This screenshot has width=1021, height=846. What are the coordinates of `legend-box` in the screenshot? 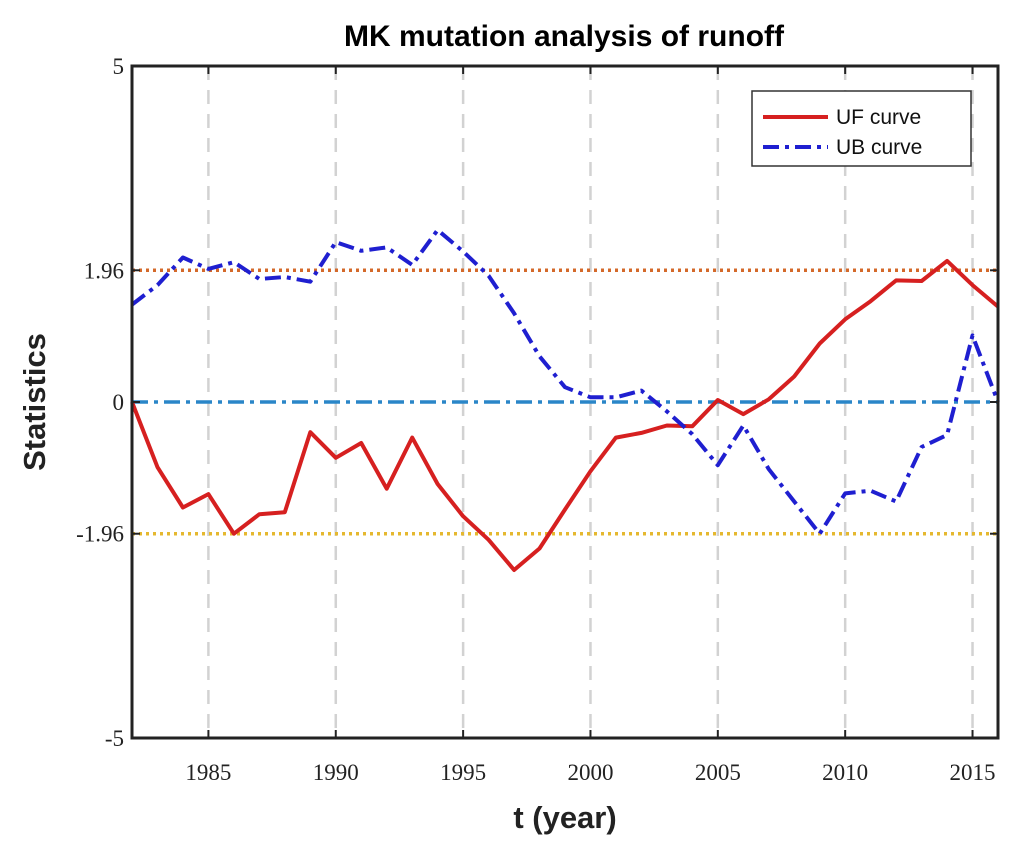 It's located at (861, 128).